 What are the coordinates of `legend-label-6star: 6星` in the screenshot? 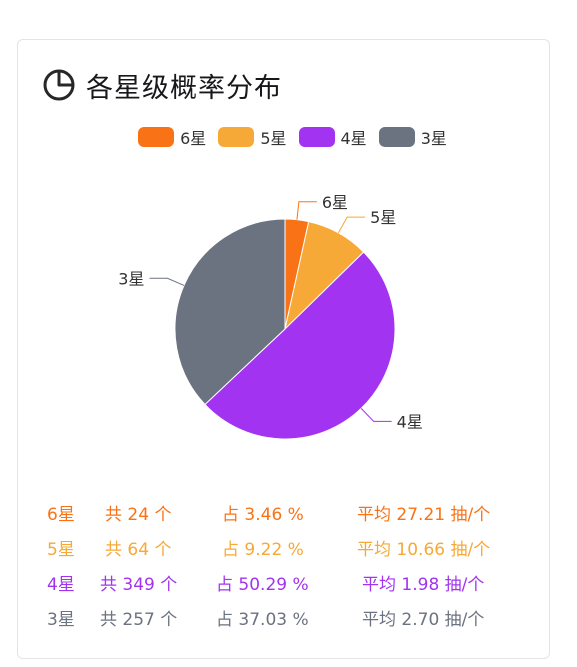 It's located at (193, 138).